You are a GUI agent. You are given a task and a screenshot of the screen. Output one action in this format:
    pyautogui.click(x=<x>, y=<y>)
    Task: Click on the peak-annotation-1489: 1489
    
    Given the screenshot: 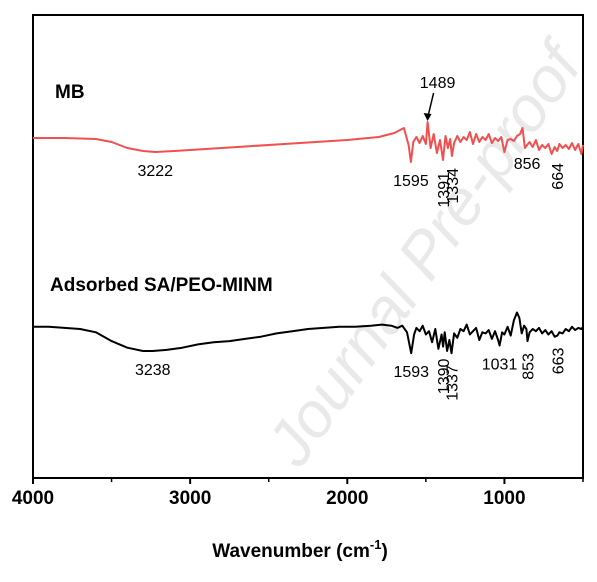 What is the action you would take?
    pyautogui.click(x=438, y=98)
    